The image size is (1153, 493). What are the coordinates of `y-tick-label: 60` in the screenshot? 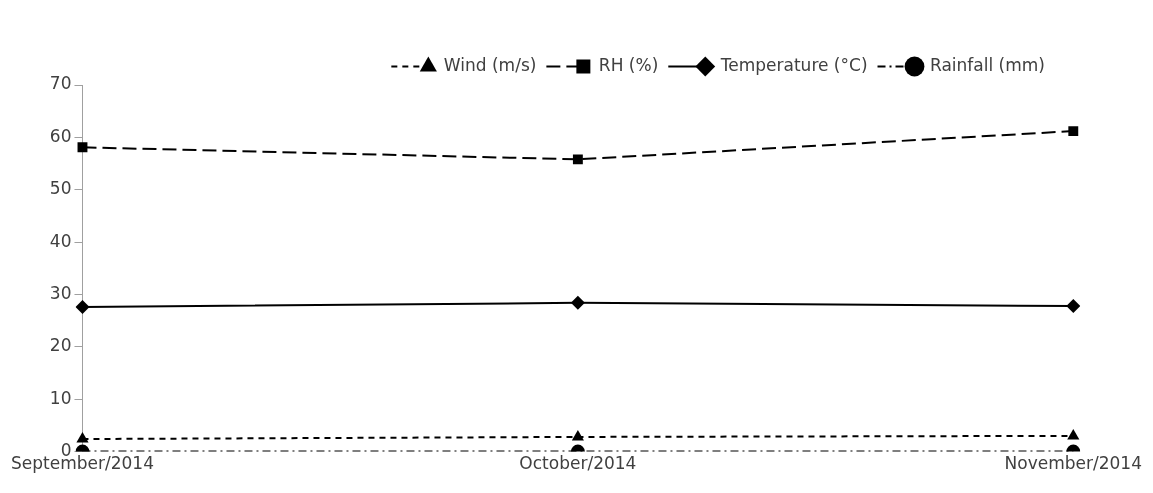 It's located at (60, 135).